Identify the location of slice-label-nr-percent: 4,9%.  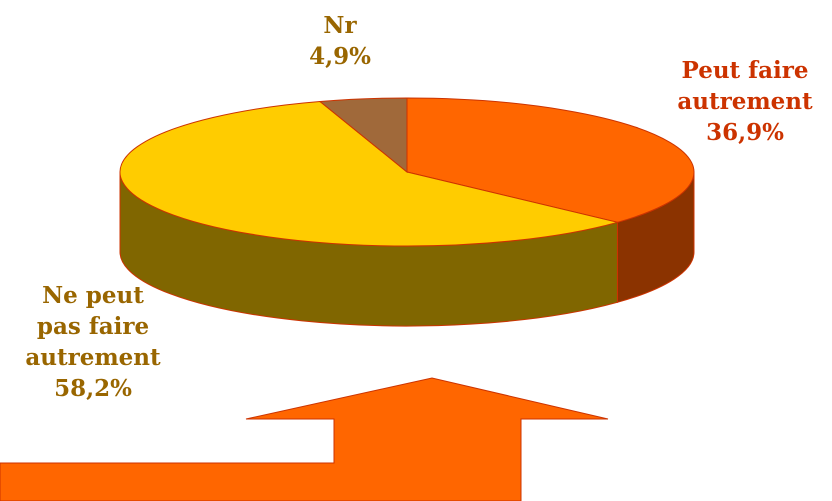
(340, 56).